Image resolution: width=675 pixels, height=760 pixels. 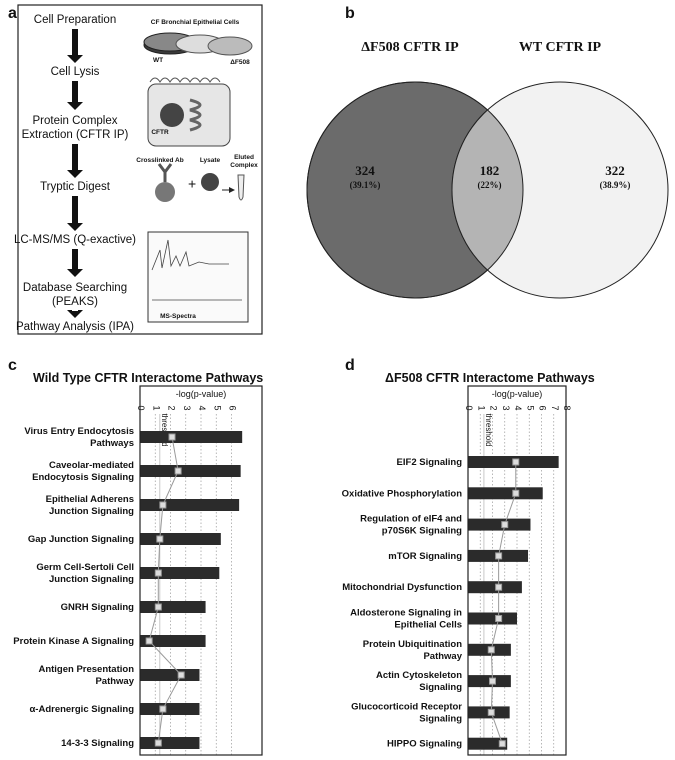 I want to click on category-label: Mitochondrial Dysfunction, so click(x=402, y=587).